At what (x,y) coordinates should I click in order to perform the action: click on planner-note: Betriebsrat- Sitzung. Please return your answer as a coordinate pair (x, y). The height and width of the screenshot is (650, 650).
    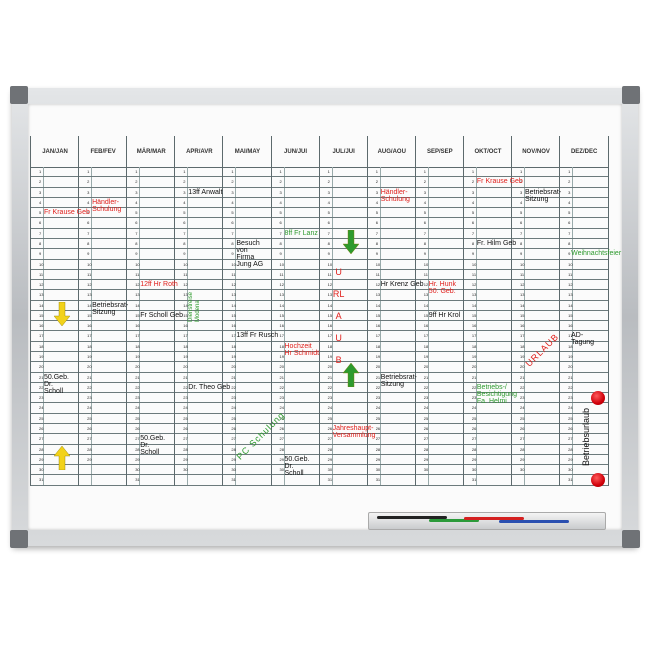
    Looking at the image, I should click on (398, 380).